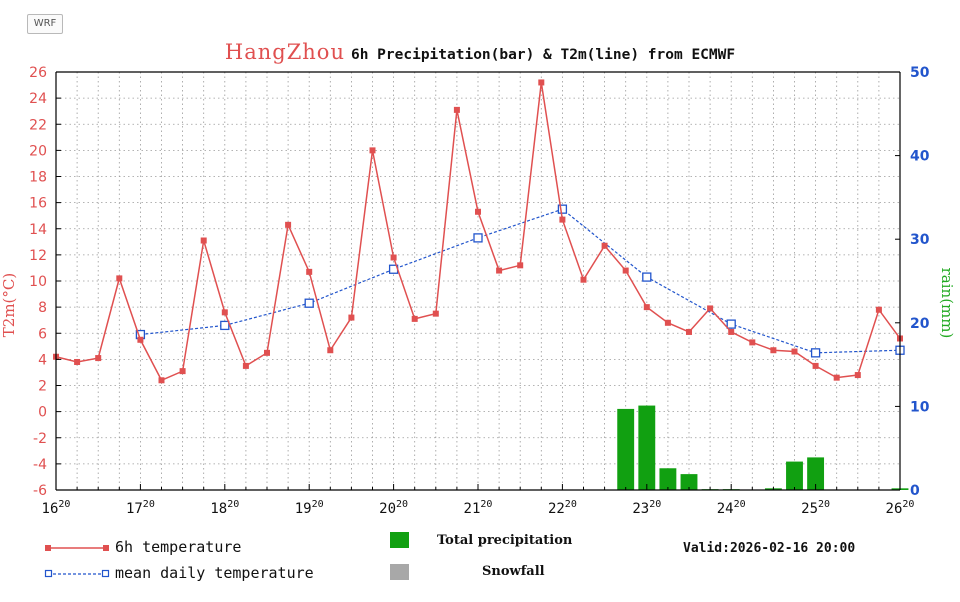  I want to click on y-left-tick-label: -4, so click(40, 465).